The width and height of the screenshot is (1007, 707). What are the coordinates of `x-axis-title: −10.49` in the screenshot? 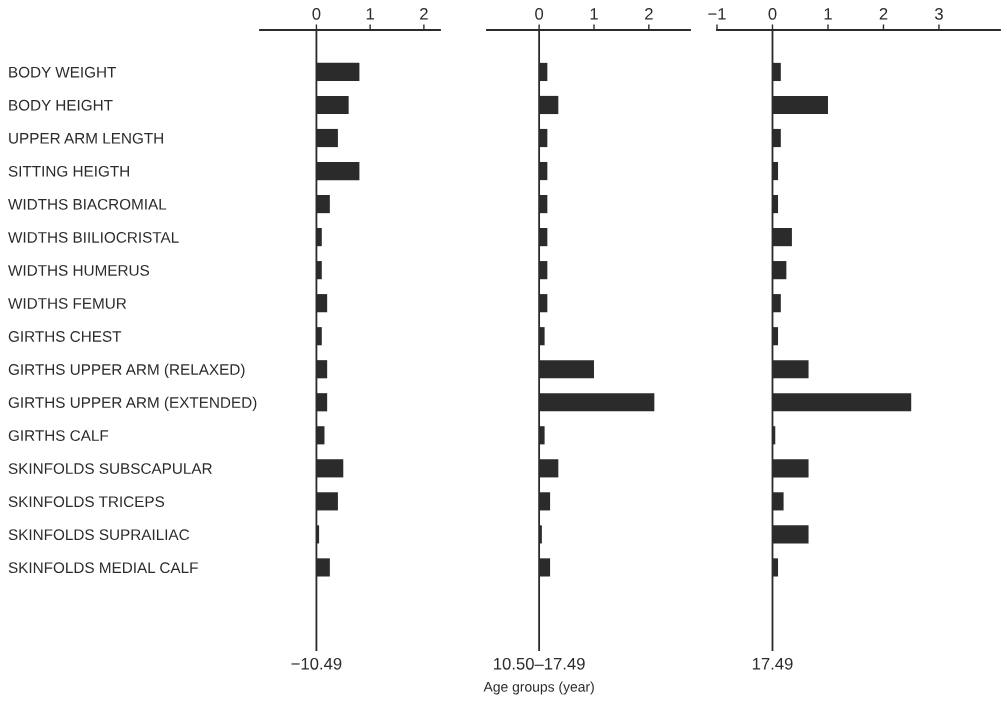 It's located at (316, 663).